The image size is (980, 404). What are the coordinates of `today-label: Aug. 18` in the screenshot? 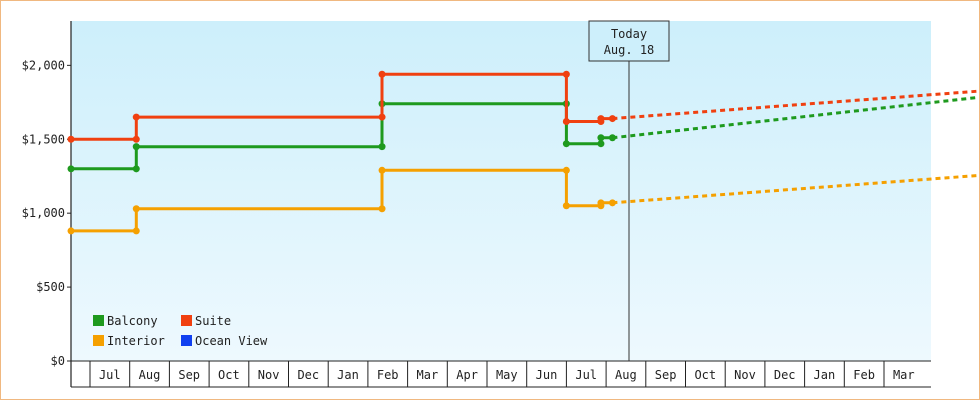 It's located at (629, 50).